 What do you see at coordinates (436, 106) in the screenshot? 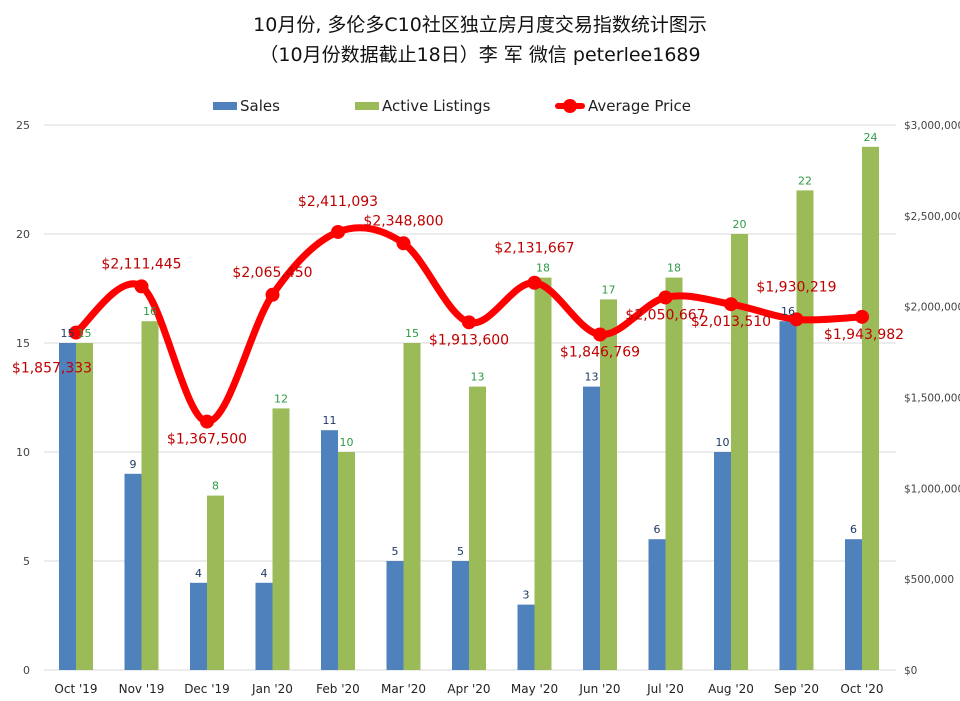
I see `legend-label: Active Listings` at bounding box center [436, 106].